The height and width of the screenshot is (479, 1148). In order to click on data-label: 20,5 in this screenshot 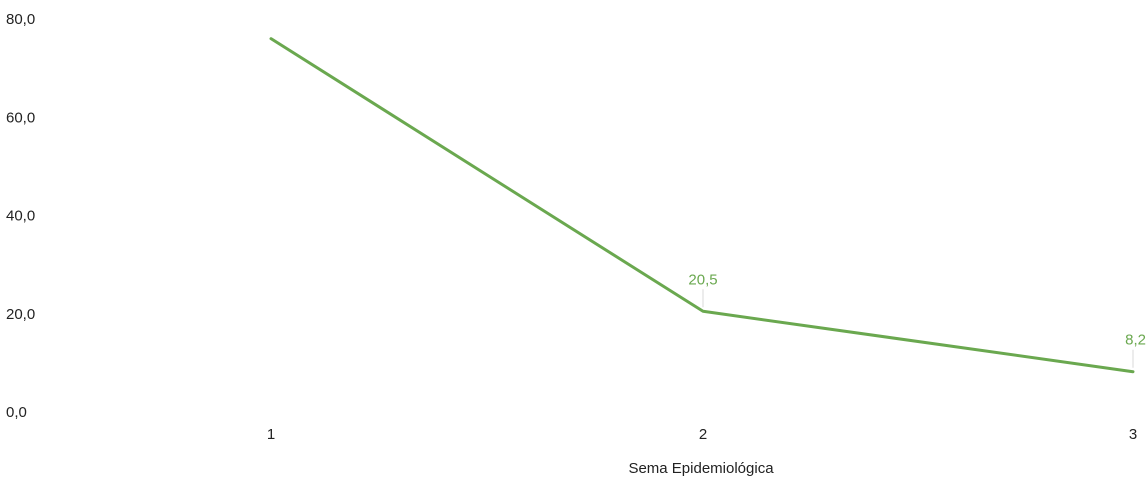, I will do `click(702, 279)`.